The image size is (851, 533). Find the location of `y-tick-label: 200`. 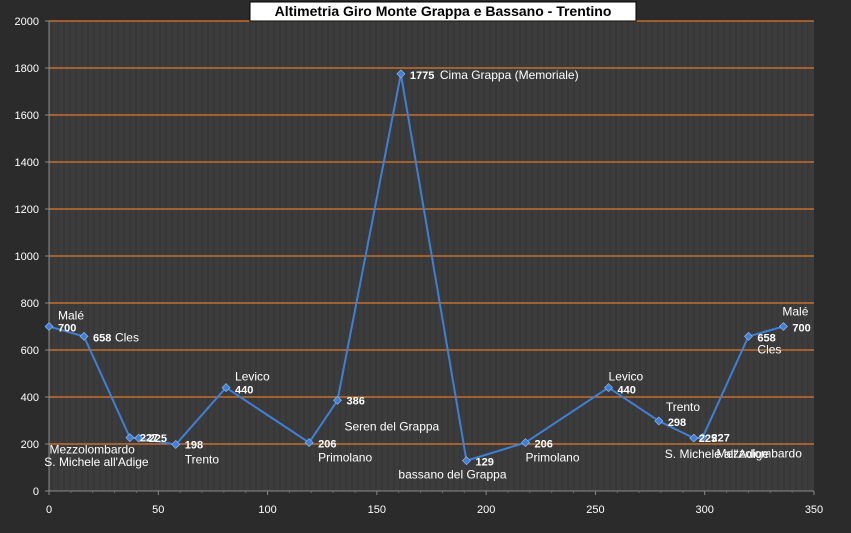

y-tick-label: 200 is located at coordinates (30, 445).